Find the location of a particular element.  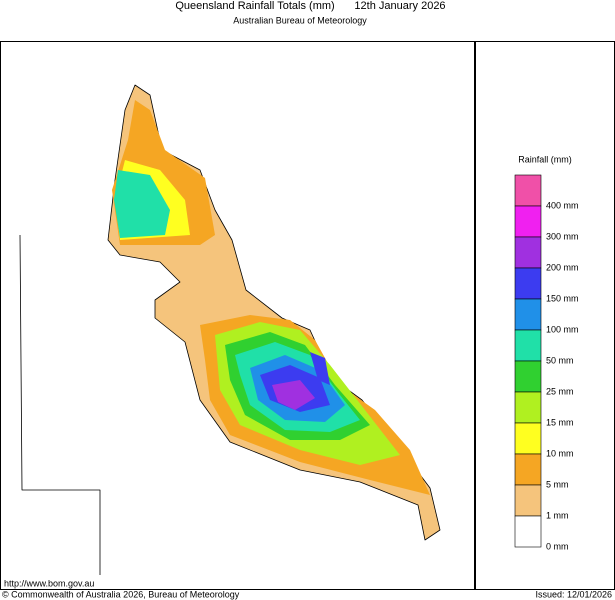

footer-issued: Issued: 12/01/2026 is located at coordinates (573, 594).